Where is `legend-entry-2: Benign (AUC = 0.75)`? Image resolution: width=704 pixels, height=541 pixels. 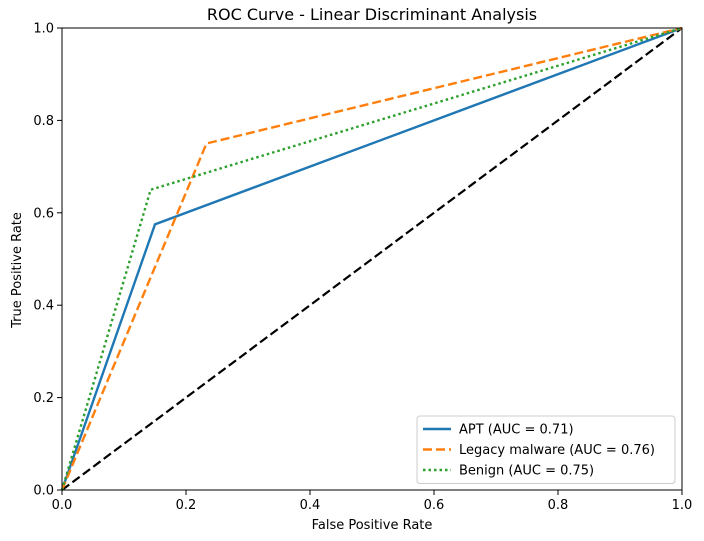 legend-entry-2: Benign (AUC = 0.75) is located at coordinates (526, 471).